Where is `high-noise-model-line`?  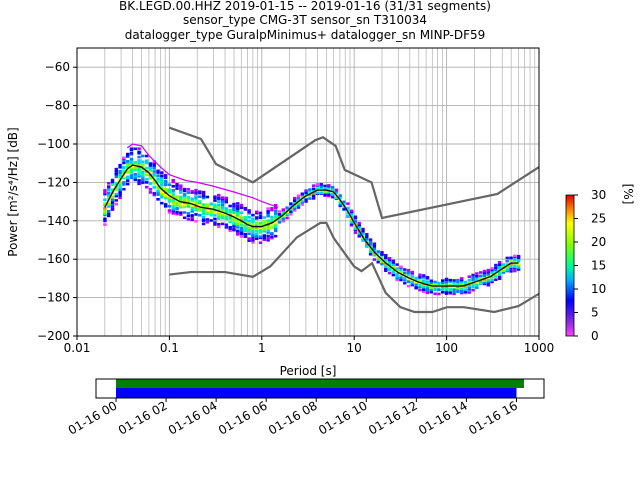
high-noise-model-line is located at coordinates (354, 173).